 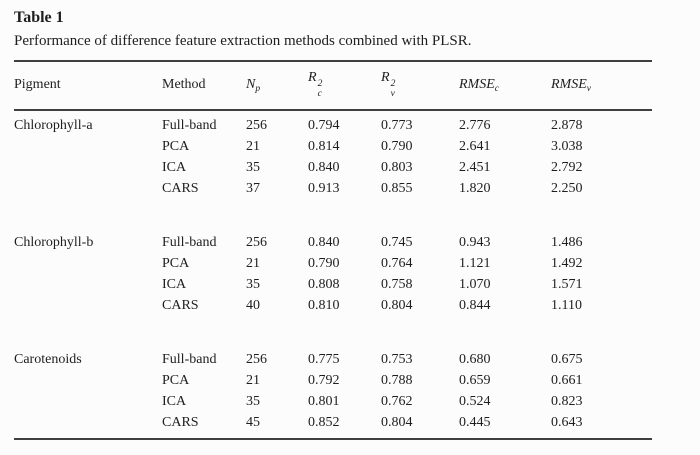 What do you see at coordinates (567, 167) in the screenshot?
I see `rmsev-cell: 2.792` at bounding box center [567, 167].